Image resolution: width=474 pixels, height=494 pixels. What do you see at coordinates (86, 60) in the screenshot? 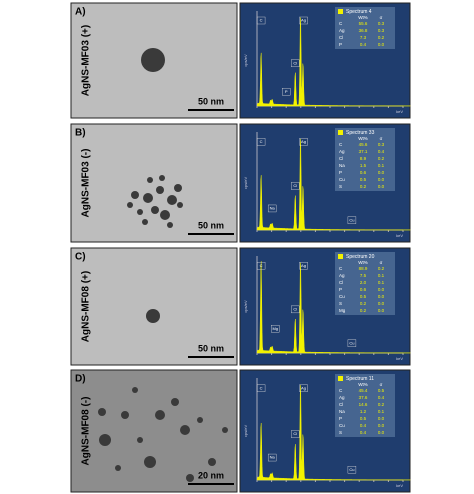
I see `sample-label: AgNS-MF03 (+)` at bounding box center [86, 60].